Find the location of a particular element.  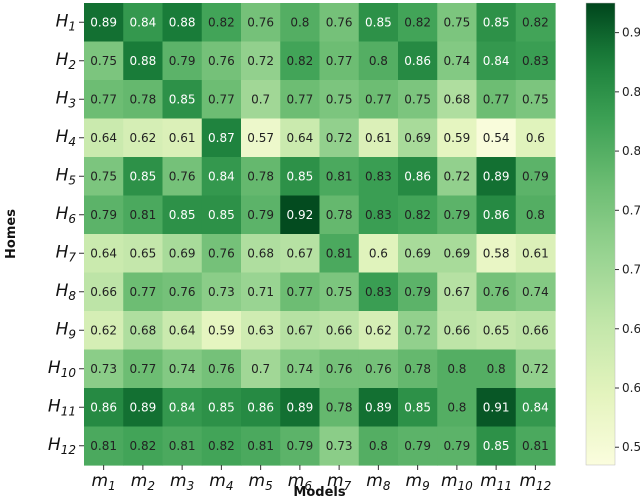

column-tick-labels: m1 m2 m3 m4 m5 m6 m7 m8 m9 m10 m11 m12 is located at coordinates (321, 479).